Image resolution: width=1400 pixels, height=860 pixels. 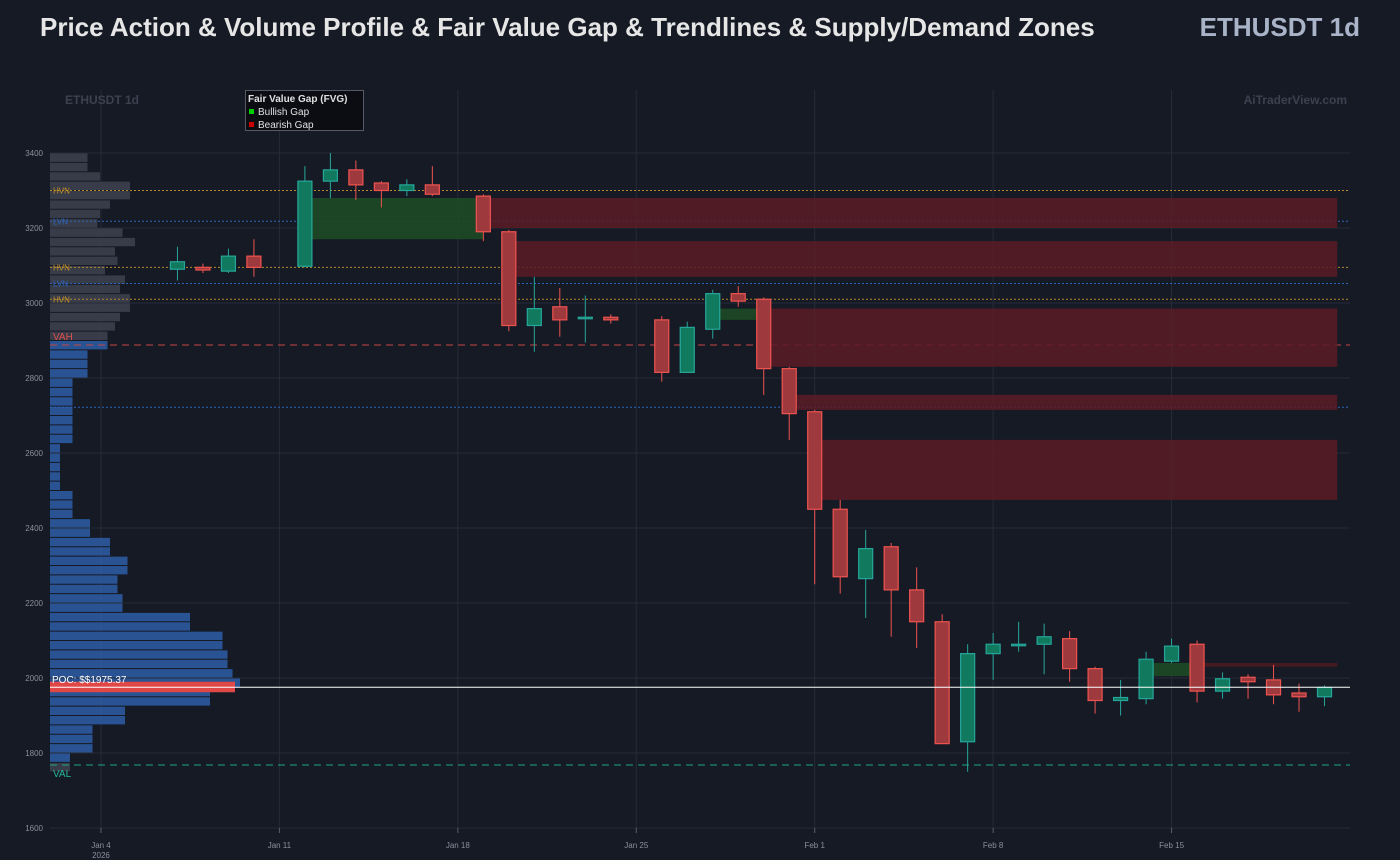 I want to click on y-tick-label: 2000, so click(x=34, y=678).